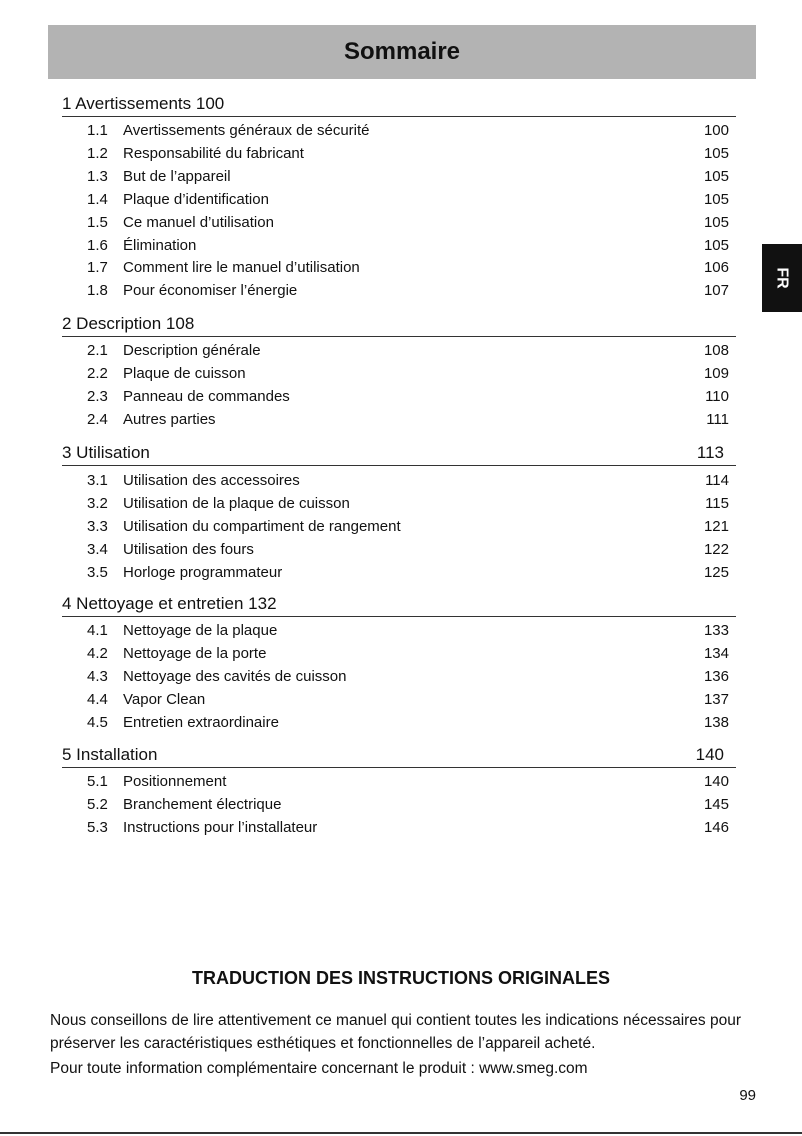  What do you see at coordinates (717, 396) in the screenshot?
I see `entry-page: 110` at bounding box center [717, 396].